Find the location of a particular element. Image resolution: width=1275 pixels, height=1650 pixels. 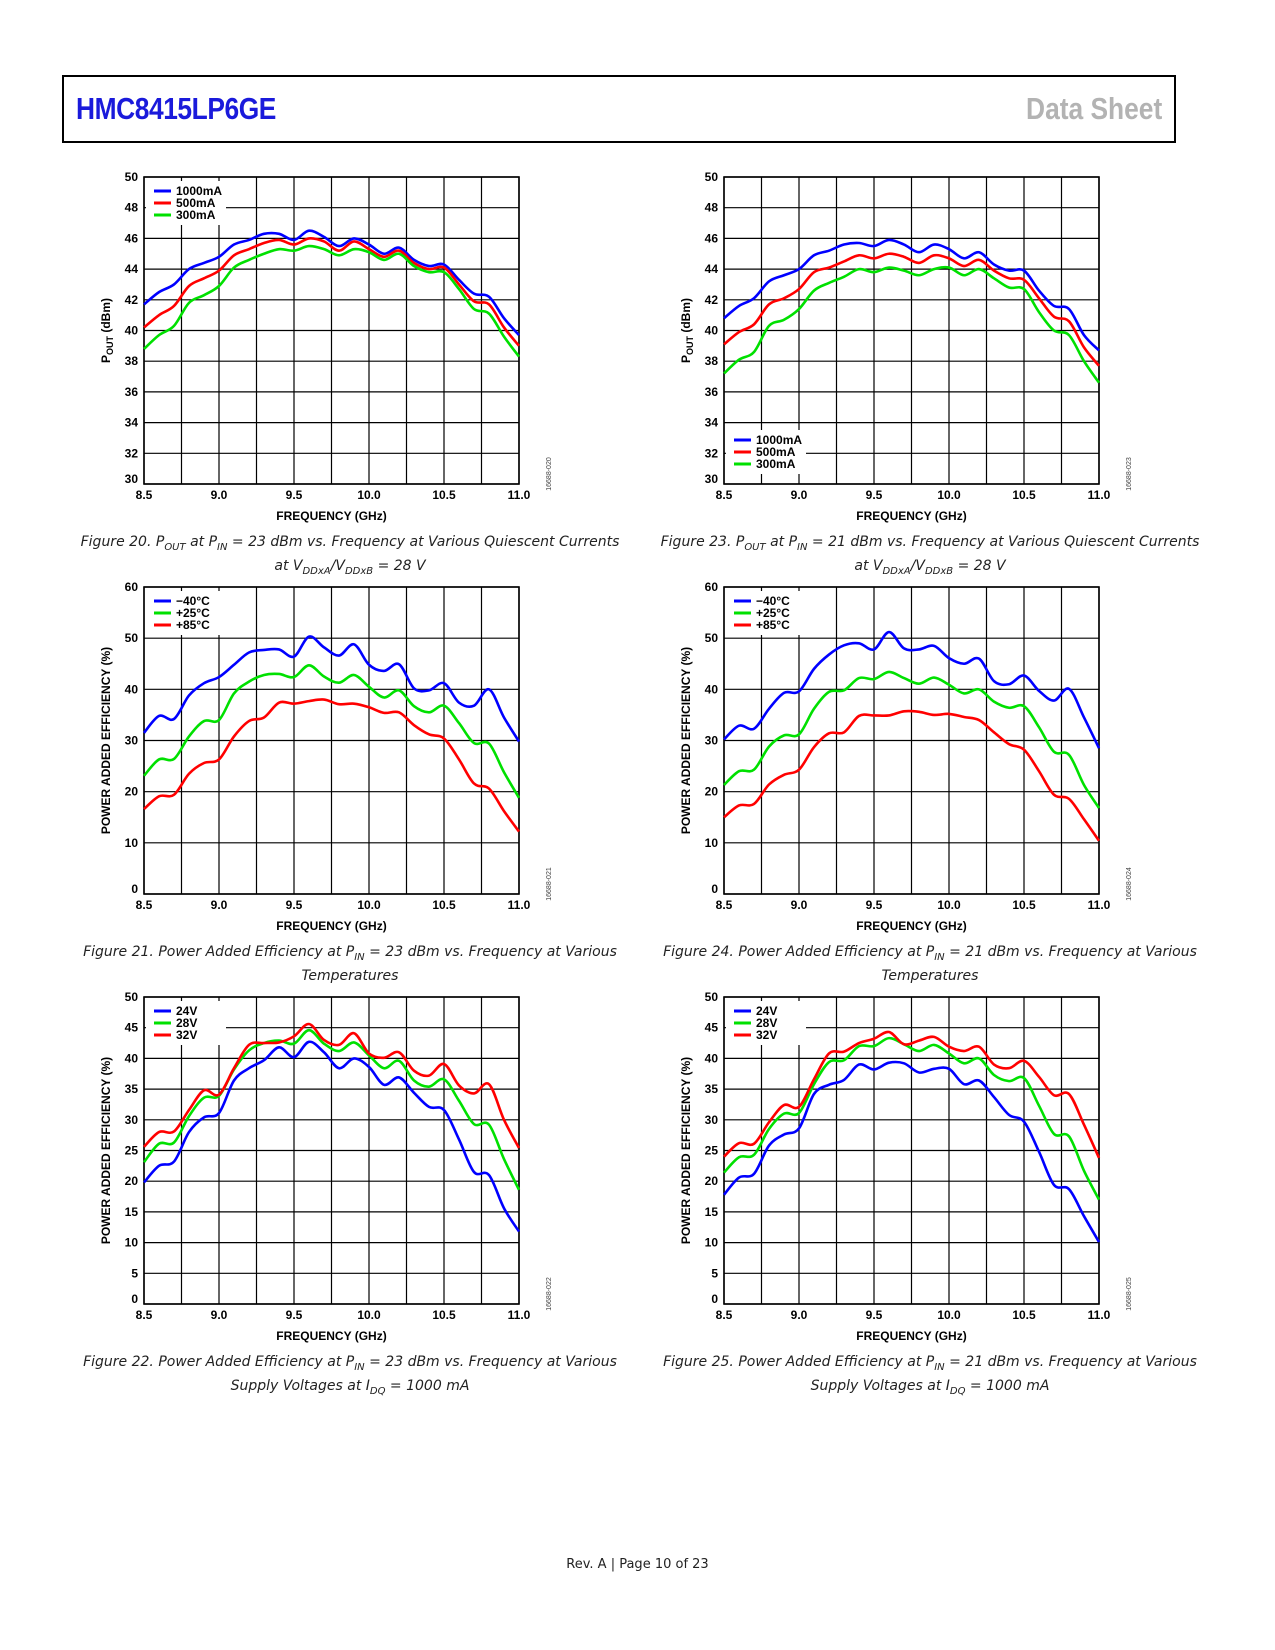

page-header: HMC8415LP6GE Data Sheet is located at coordinates (619, 109).